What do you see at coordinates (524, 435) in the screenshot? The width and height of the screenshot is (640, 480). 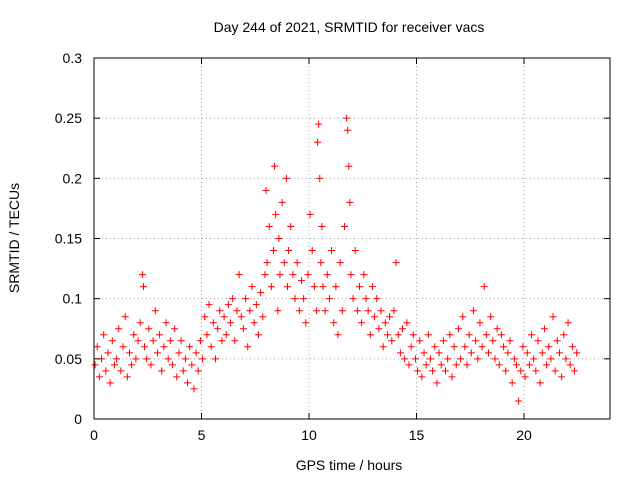 I see `x-tick-label: 20` at bounding box center [524, 435].